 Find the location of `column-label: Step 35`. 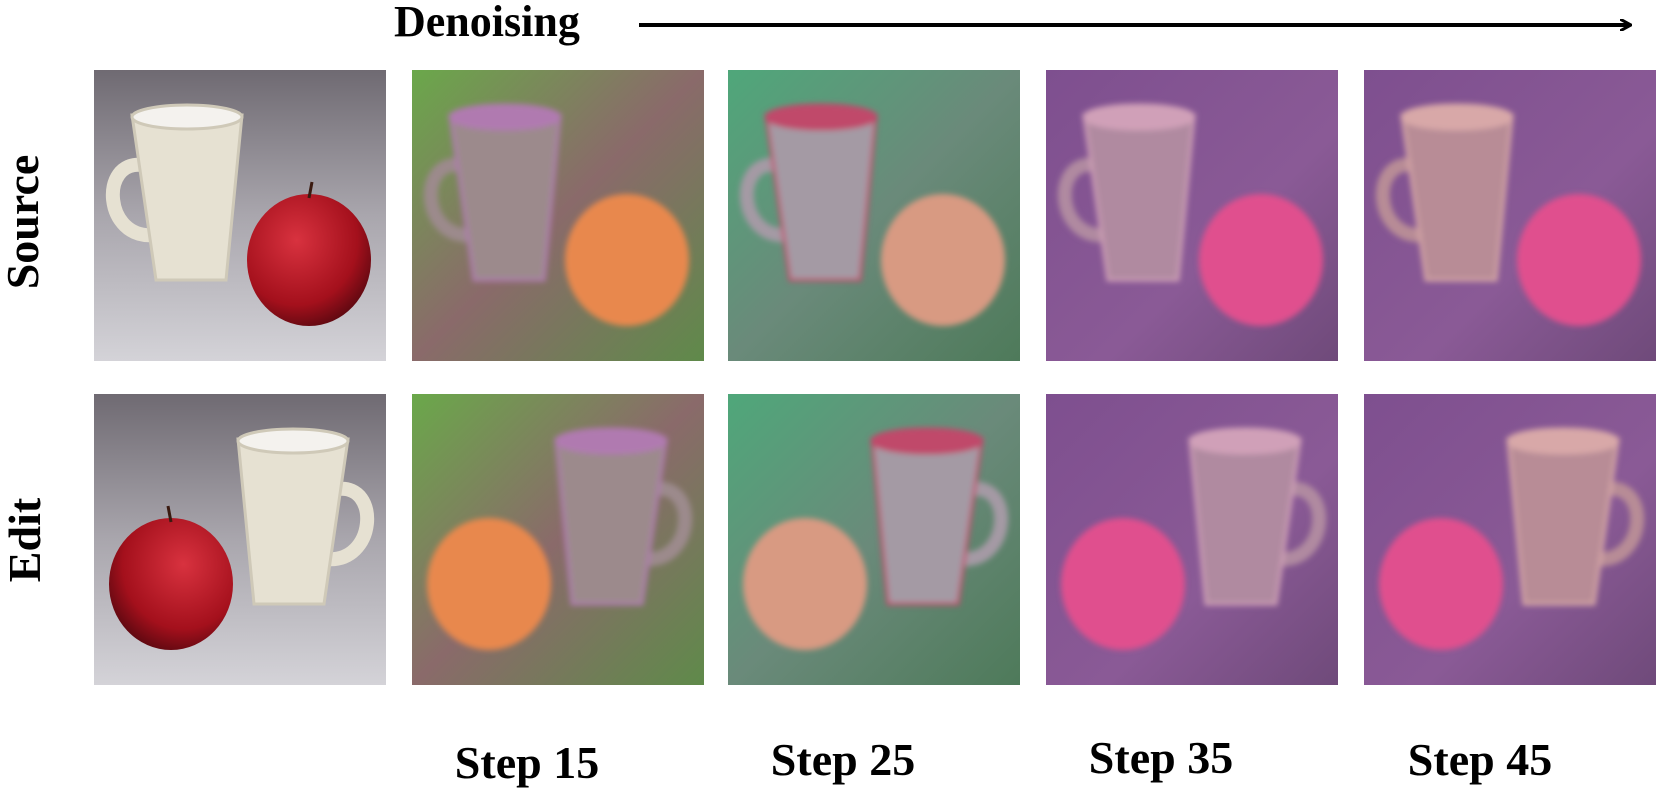

column-label: Step 35 is located at coordinates (1161, 757).